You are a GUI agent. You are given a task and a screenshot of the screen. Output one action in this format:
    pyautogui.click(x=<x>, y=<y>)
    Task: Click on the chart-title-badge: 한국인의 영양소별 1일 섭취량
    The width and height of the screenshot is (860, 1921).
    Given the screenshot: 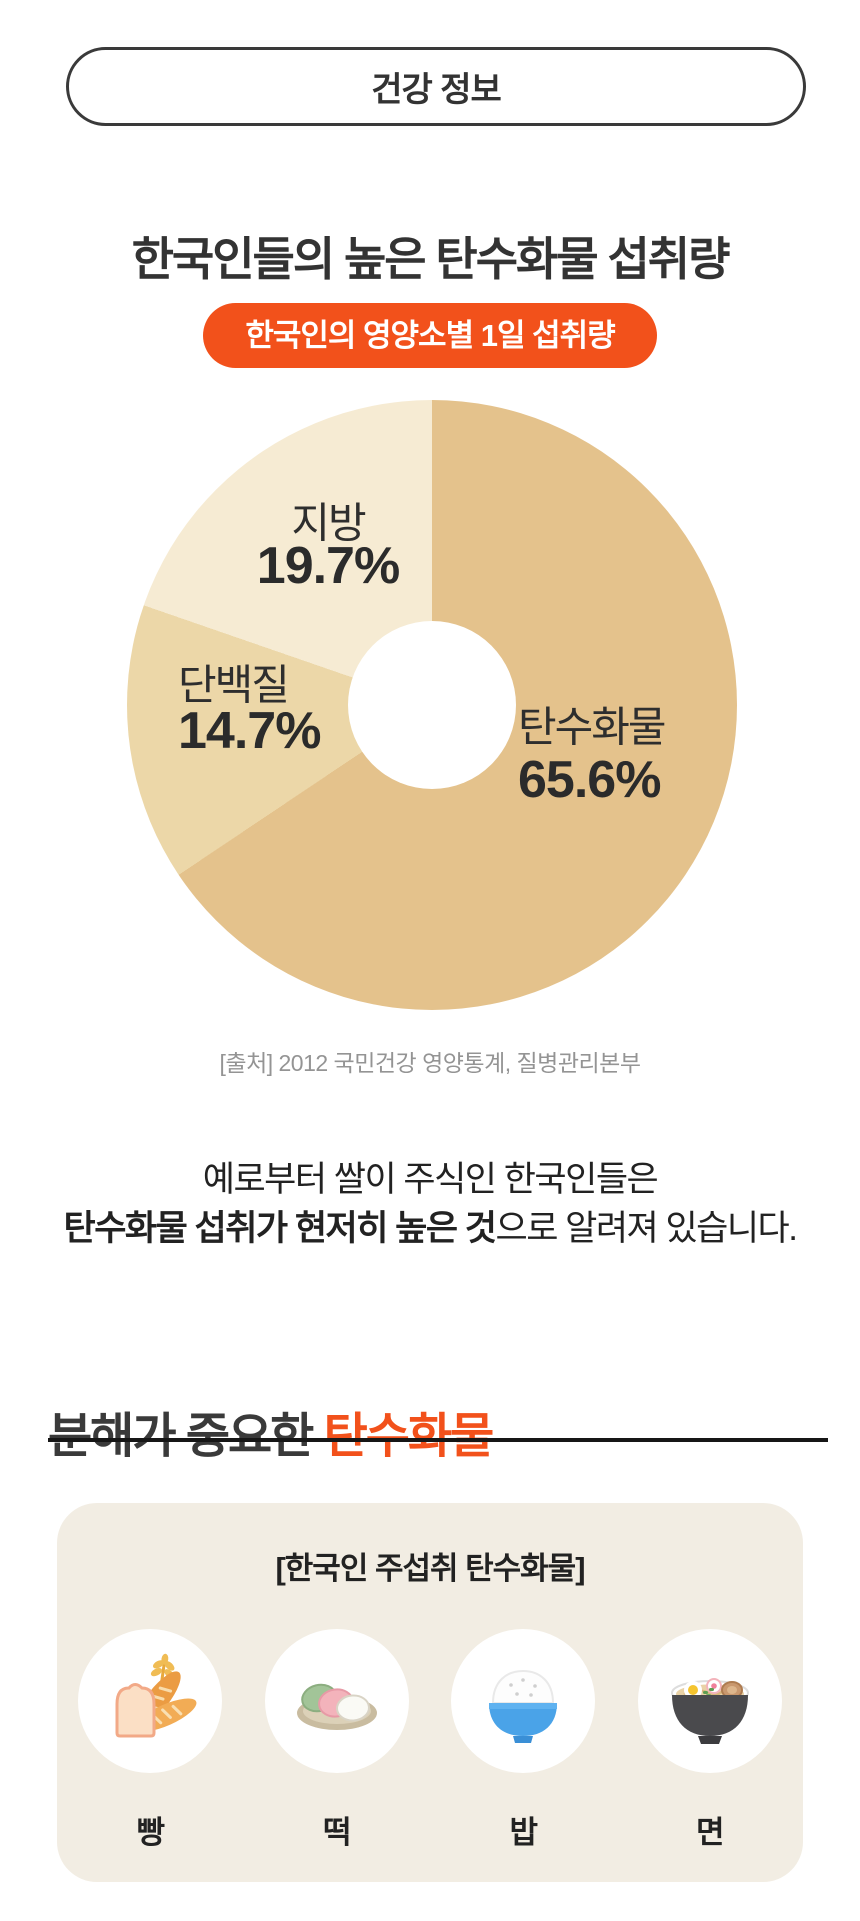 What is the action you would take?
    pyautogui.click(x=430, y=335)
    